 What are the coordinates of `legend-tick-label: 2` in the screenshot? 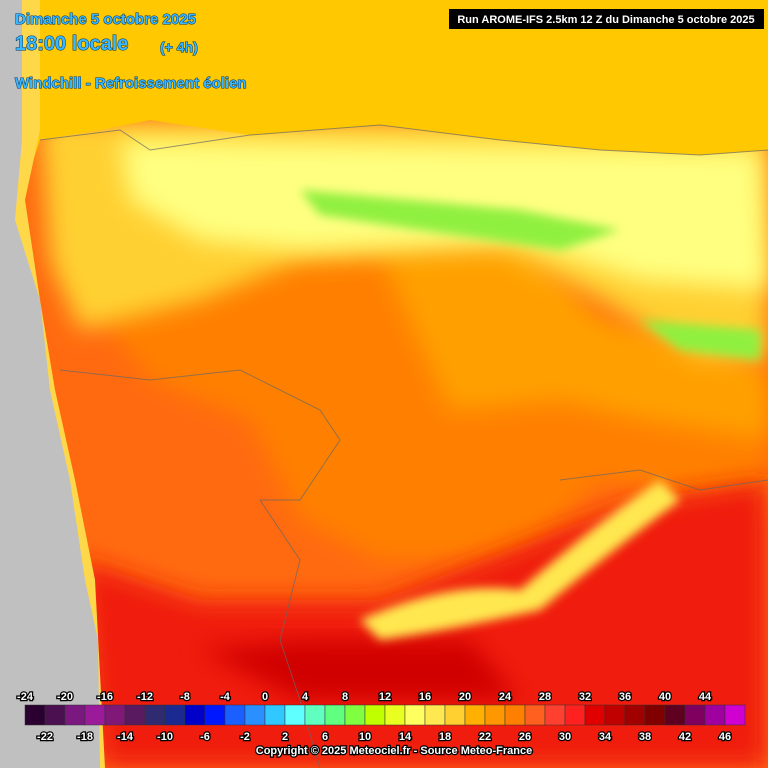 It's located at (285, 737).